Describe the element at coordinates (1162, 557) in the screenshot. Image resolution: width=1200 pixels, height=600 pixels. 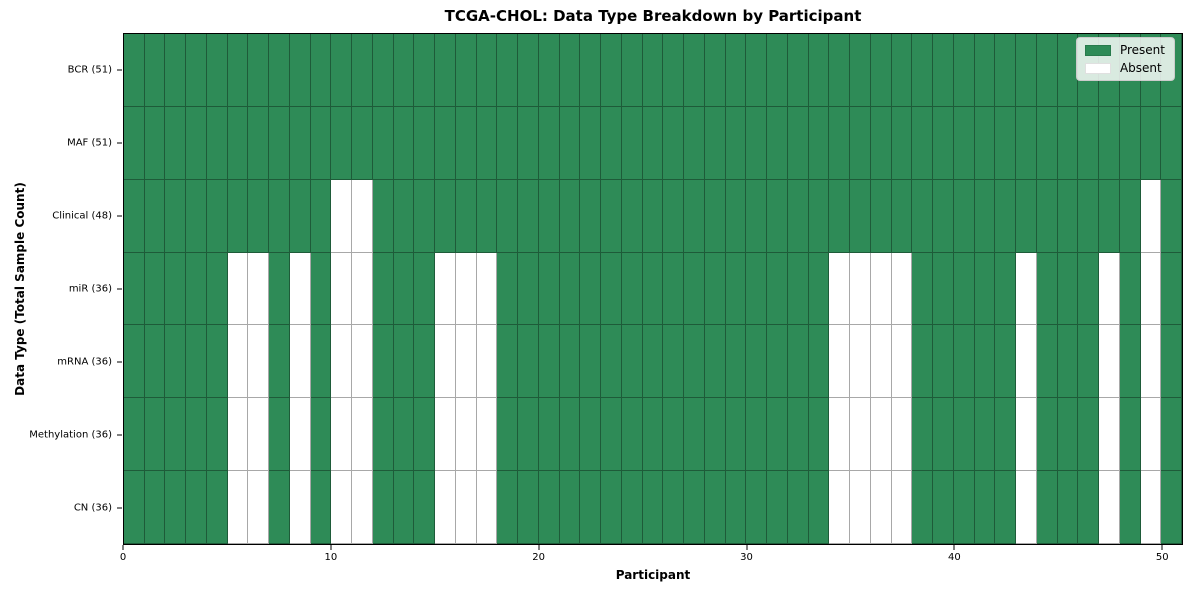
I see `x-tick-label: 50` at that location.